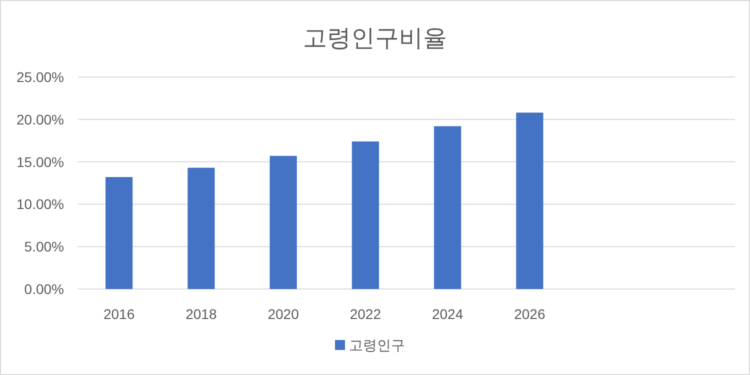  Describe the element at coordinates (44, 246) in the screenshot. I see `y-tick-label: 5.00%` at that location.